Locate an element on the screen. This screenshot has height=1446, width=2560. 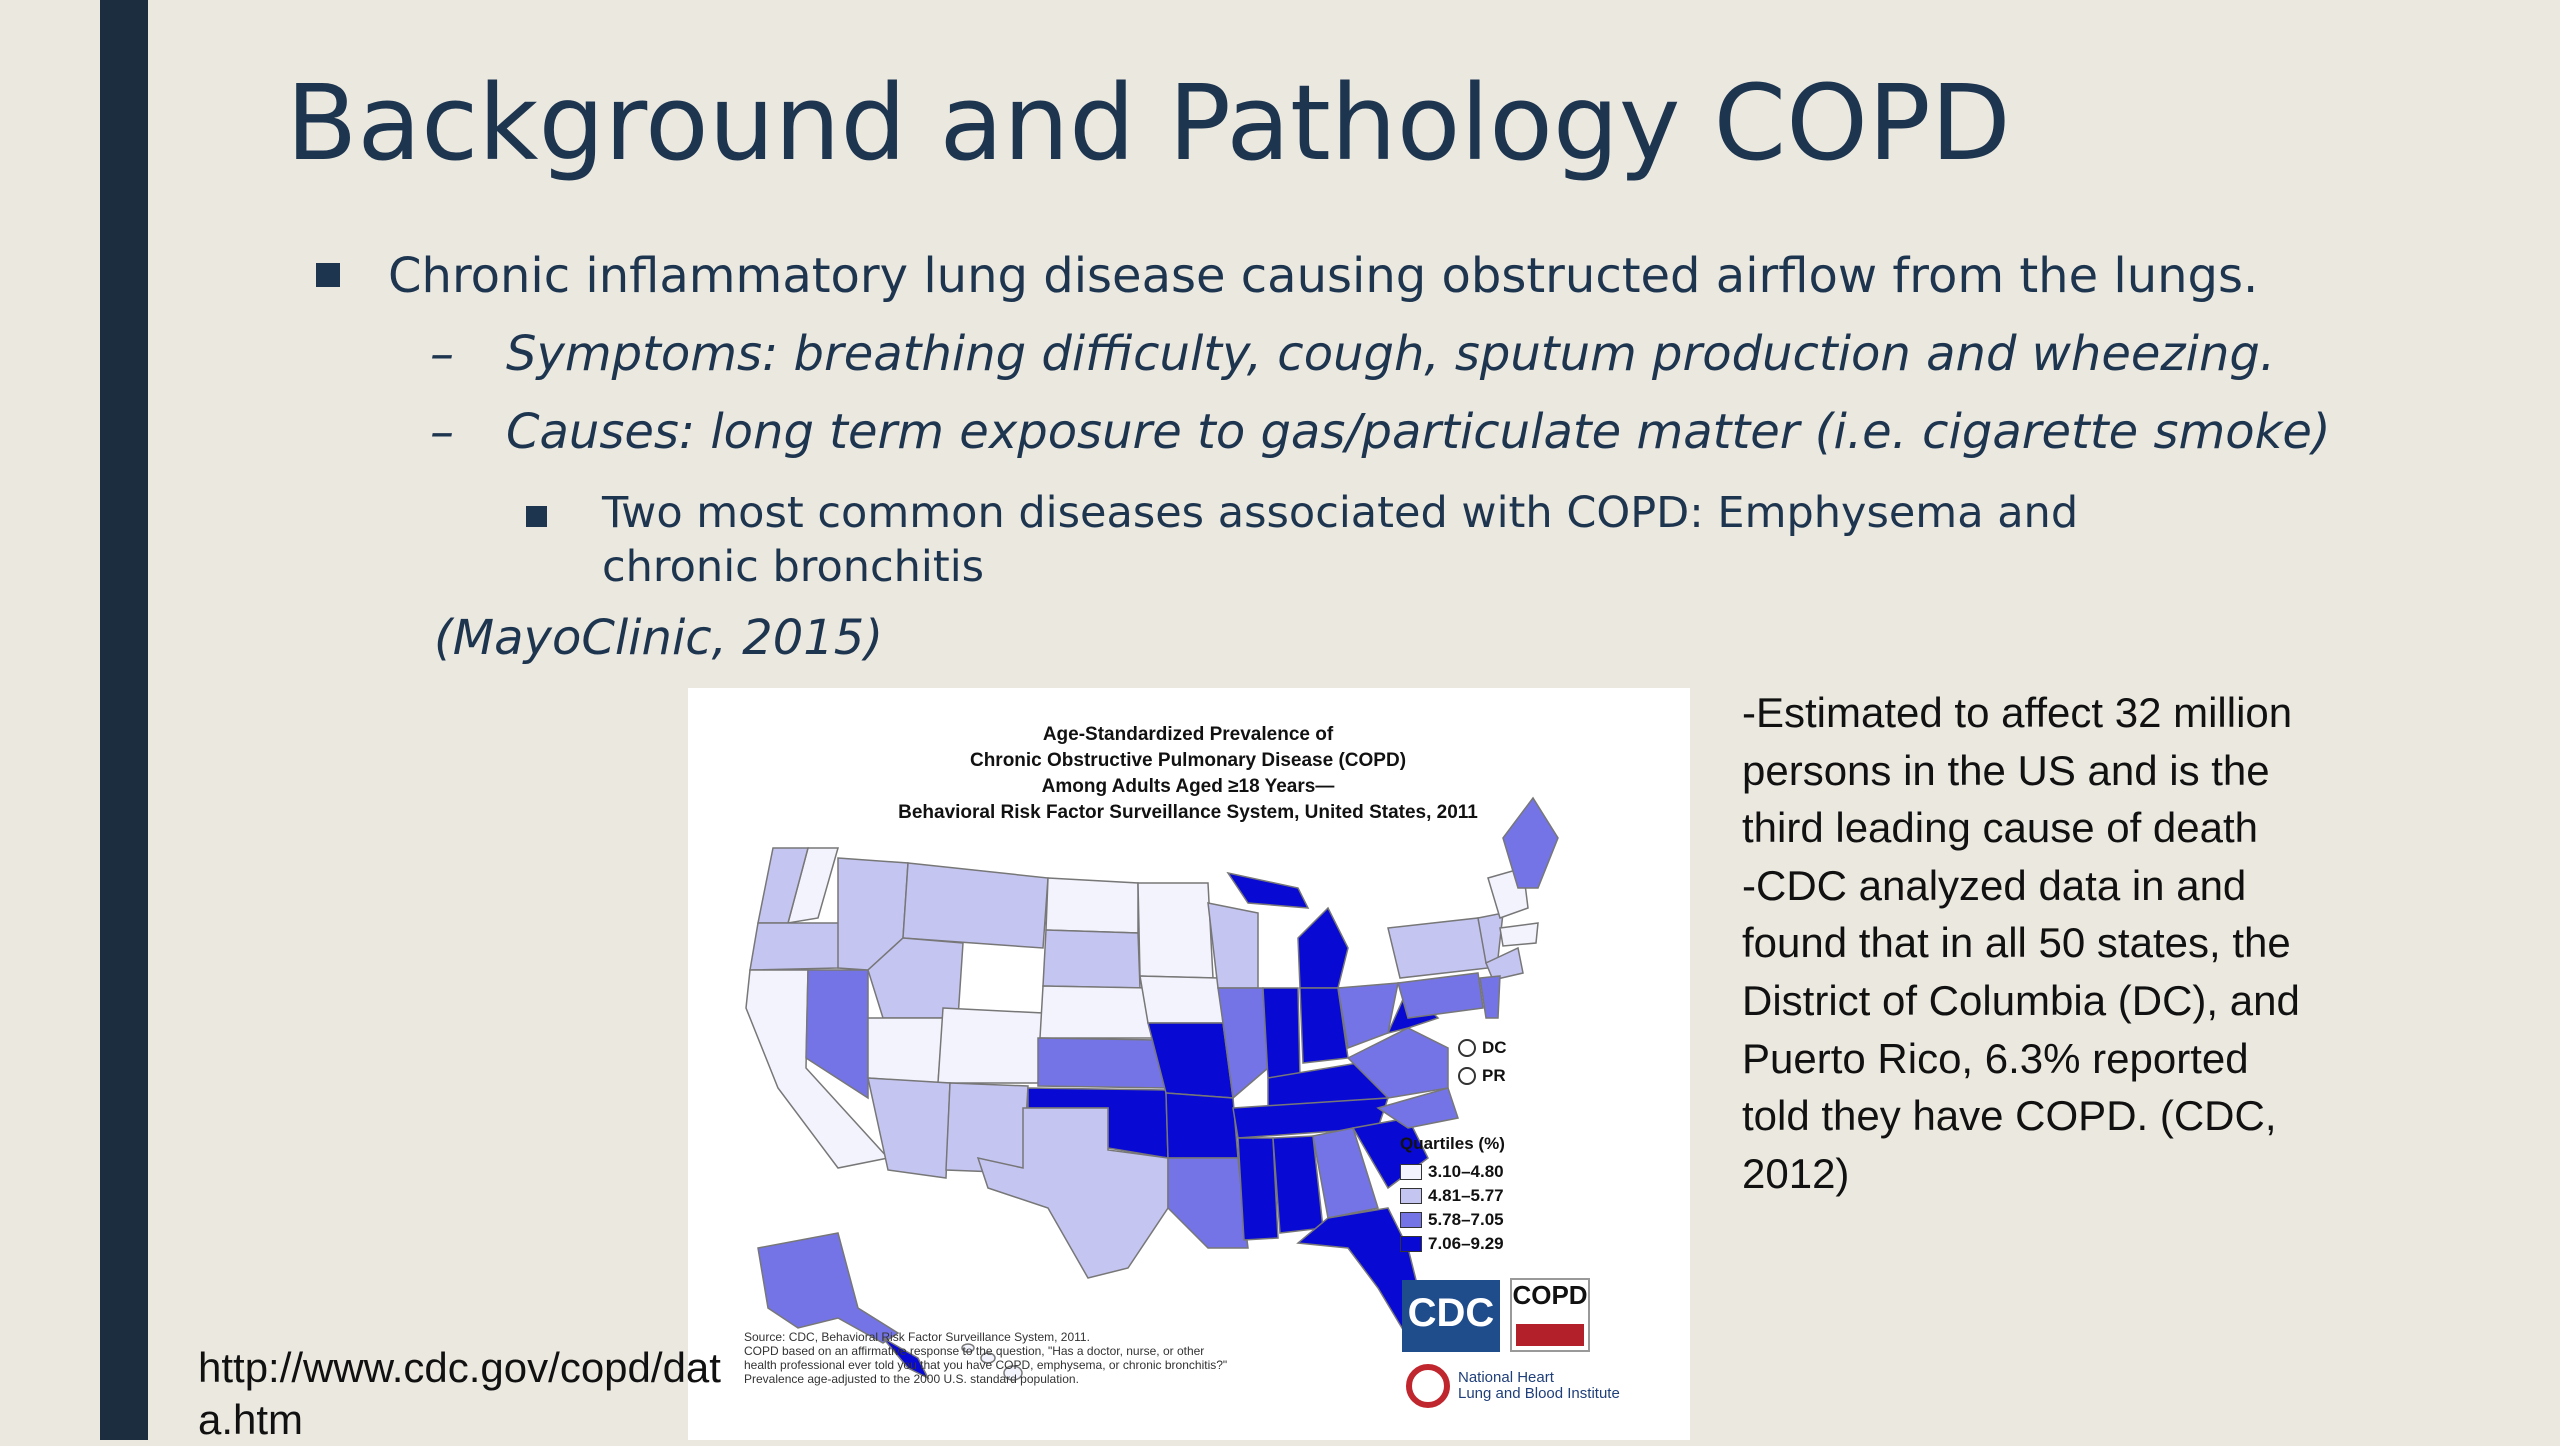
legend-title: Quartiles (%) is located at coordinates (1452, 1143).